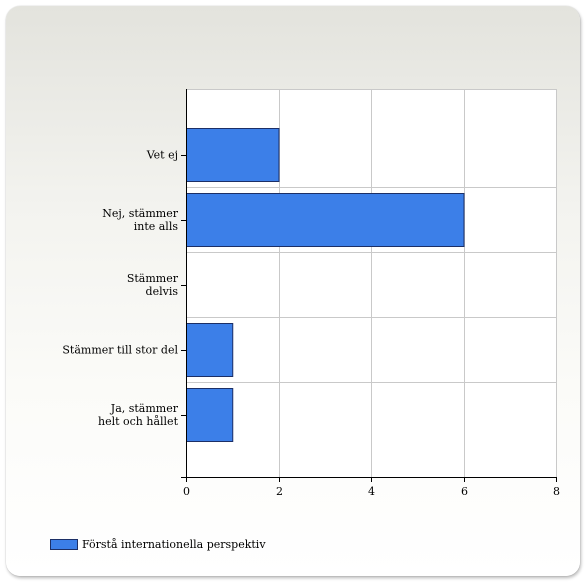 The height and width of the screenshot is (583, 587). Describe the element at coordinates (371, 491) in the screenshot. I see `x-tick-label: 4` at that location.